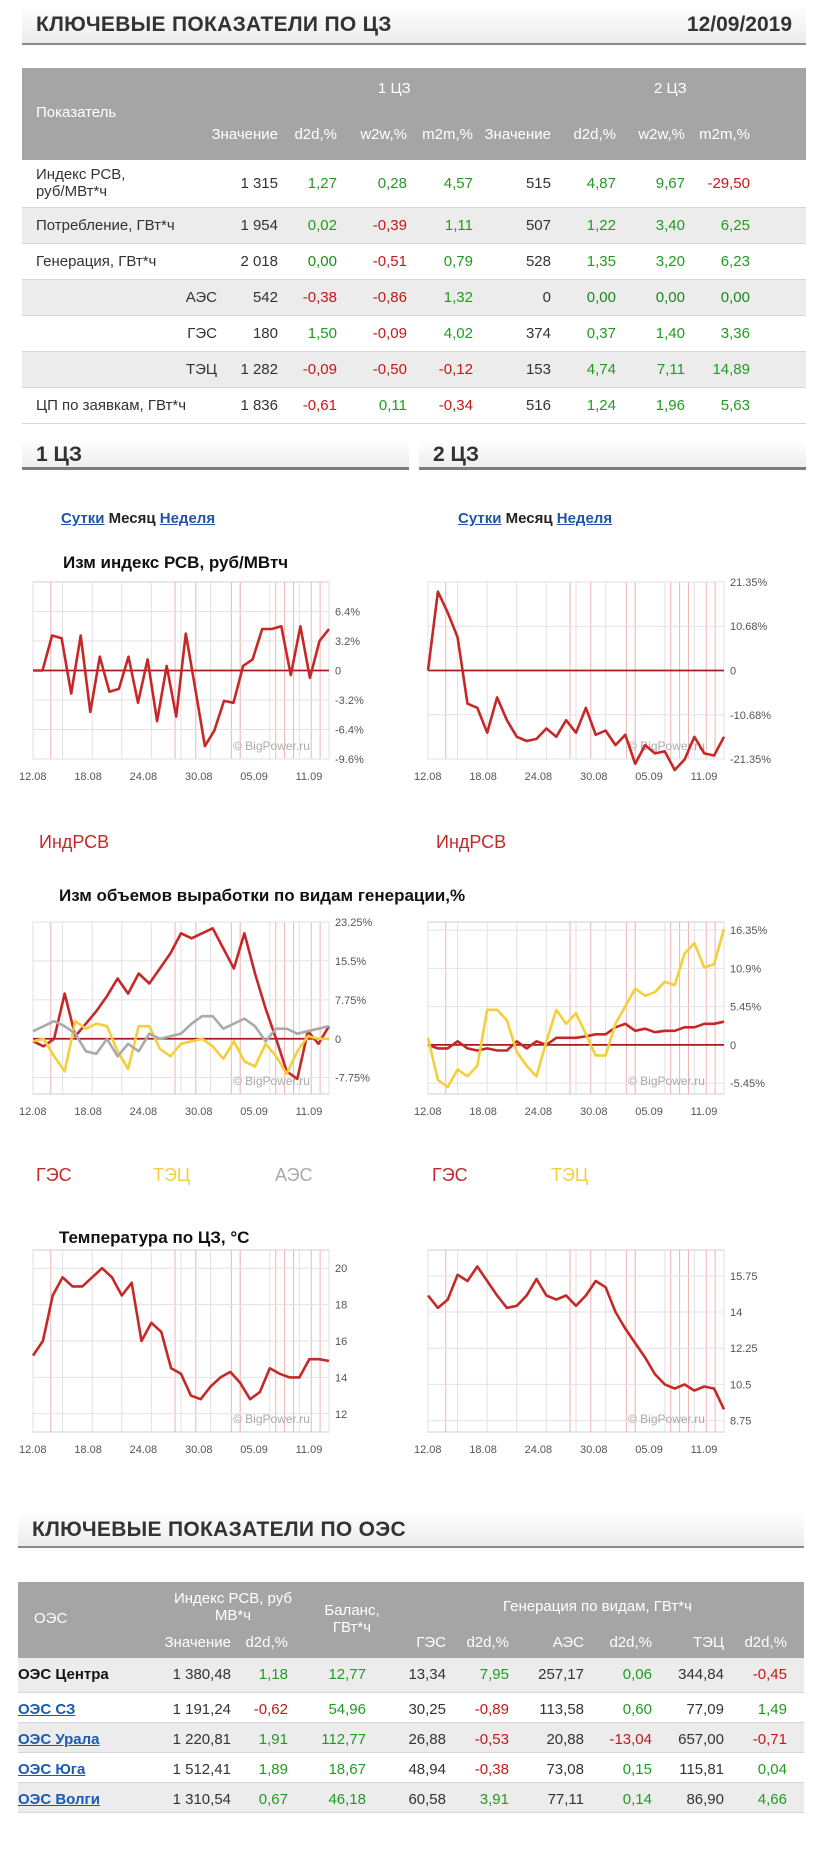 The height and width of the screenshot is (1866, 835). Describe the element at coordinates (458, 225) in the screenshot. I see `cell: 1,11` at that location.